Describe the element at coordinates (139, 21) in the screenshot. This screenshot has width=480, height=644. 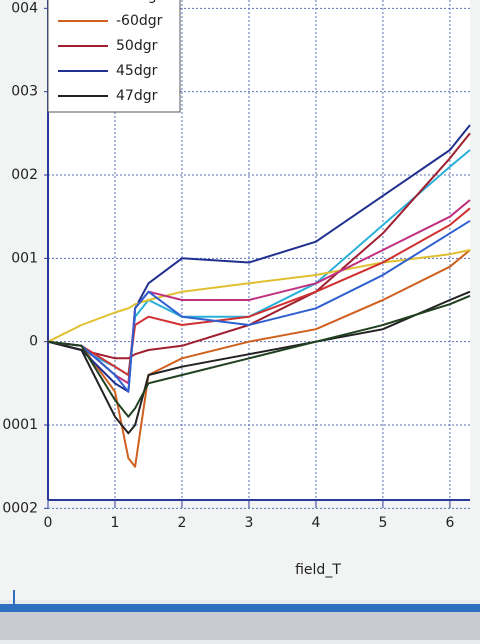
I see `legend-label: -60dgr` at that location.